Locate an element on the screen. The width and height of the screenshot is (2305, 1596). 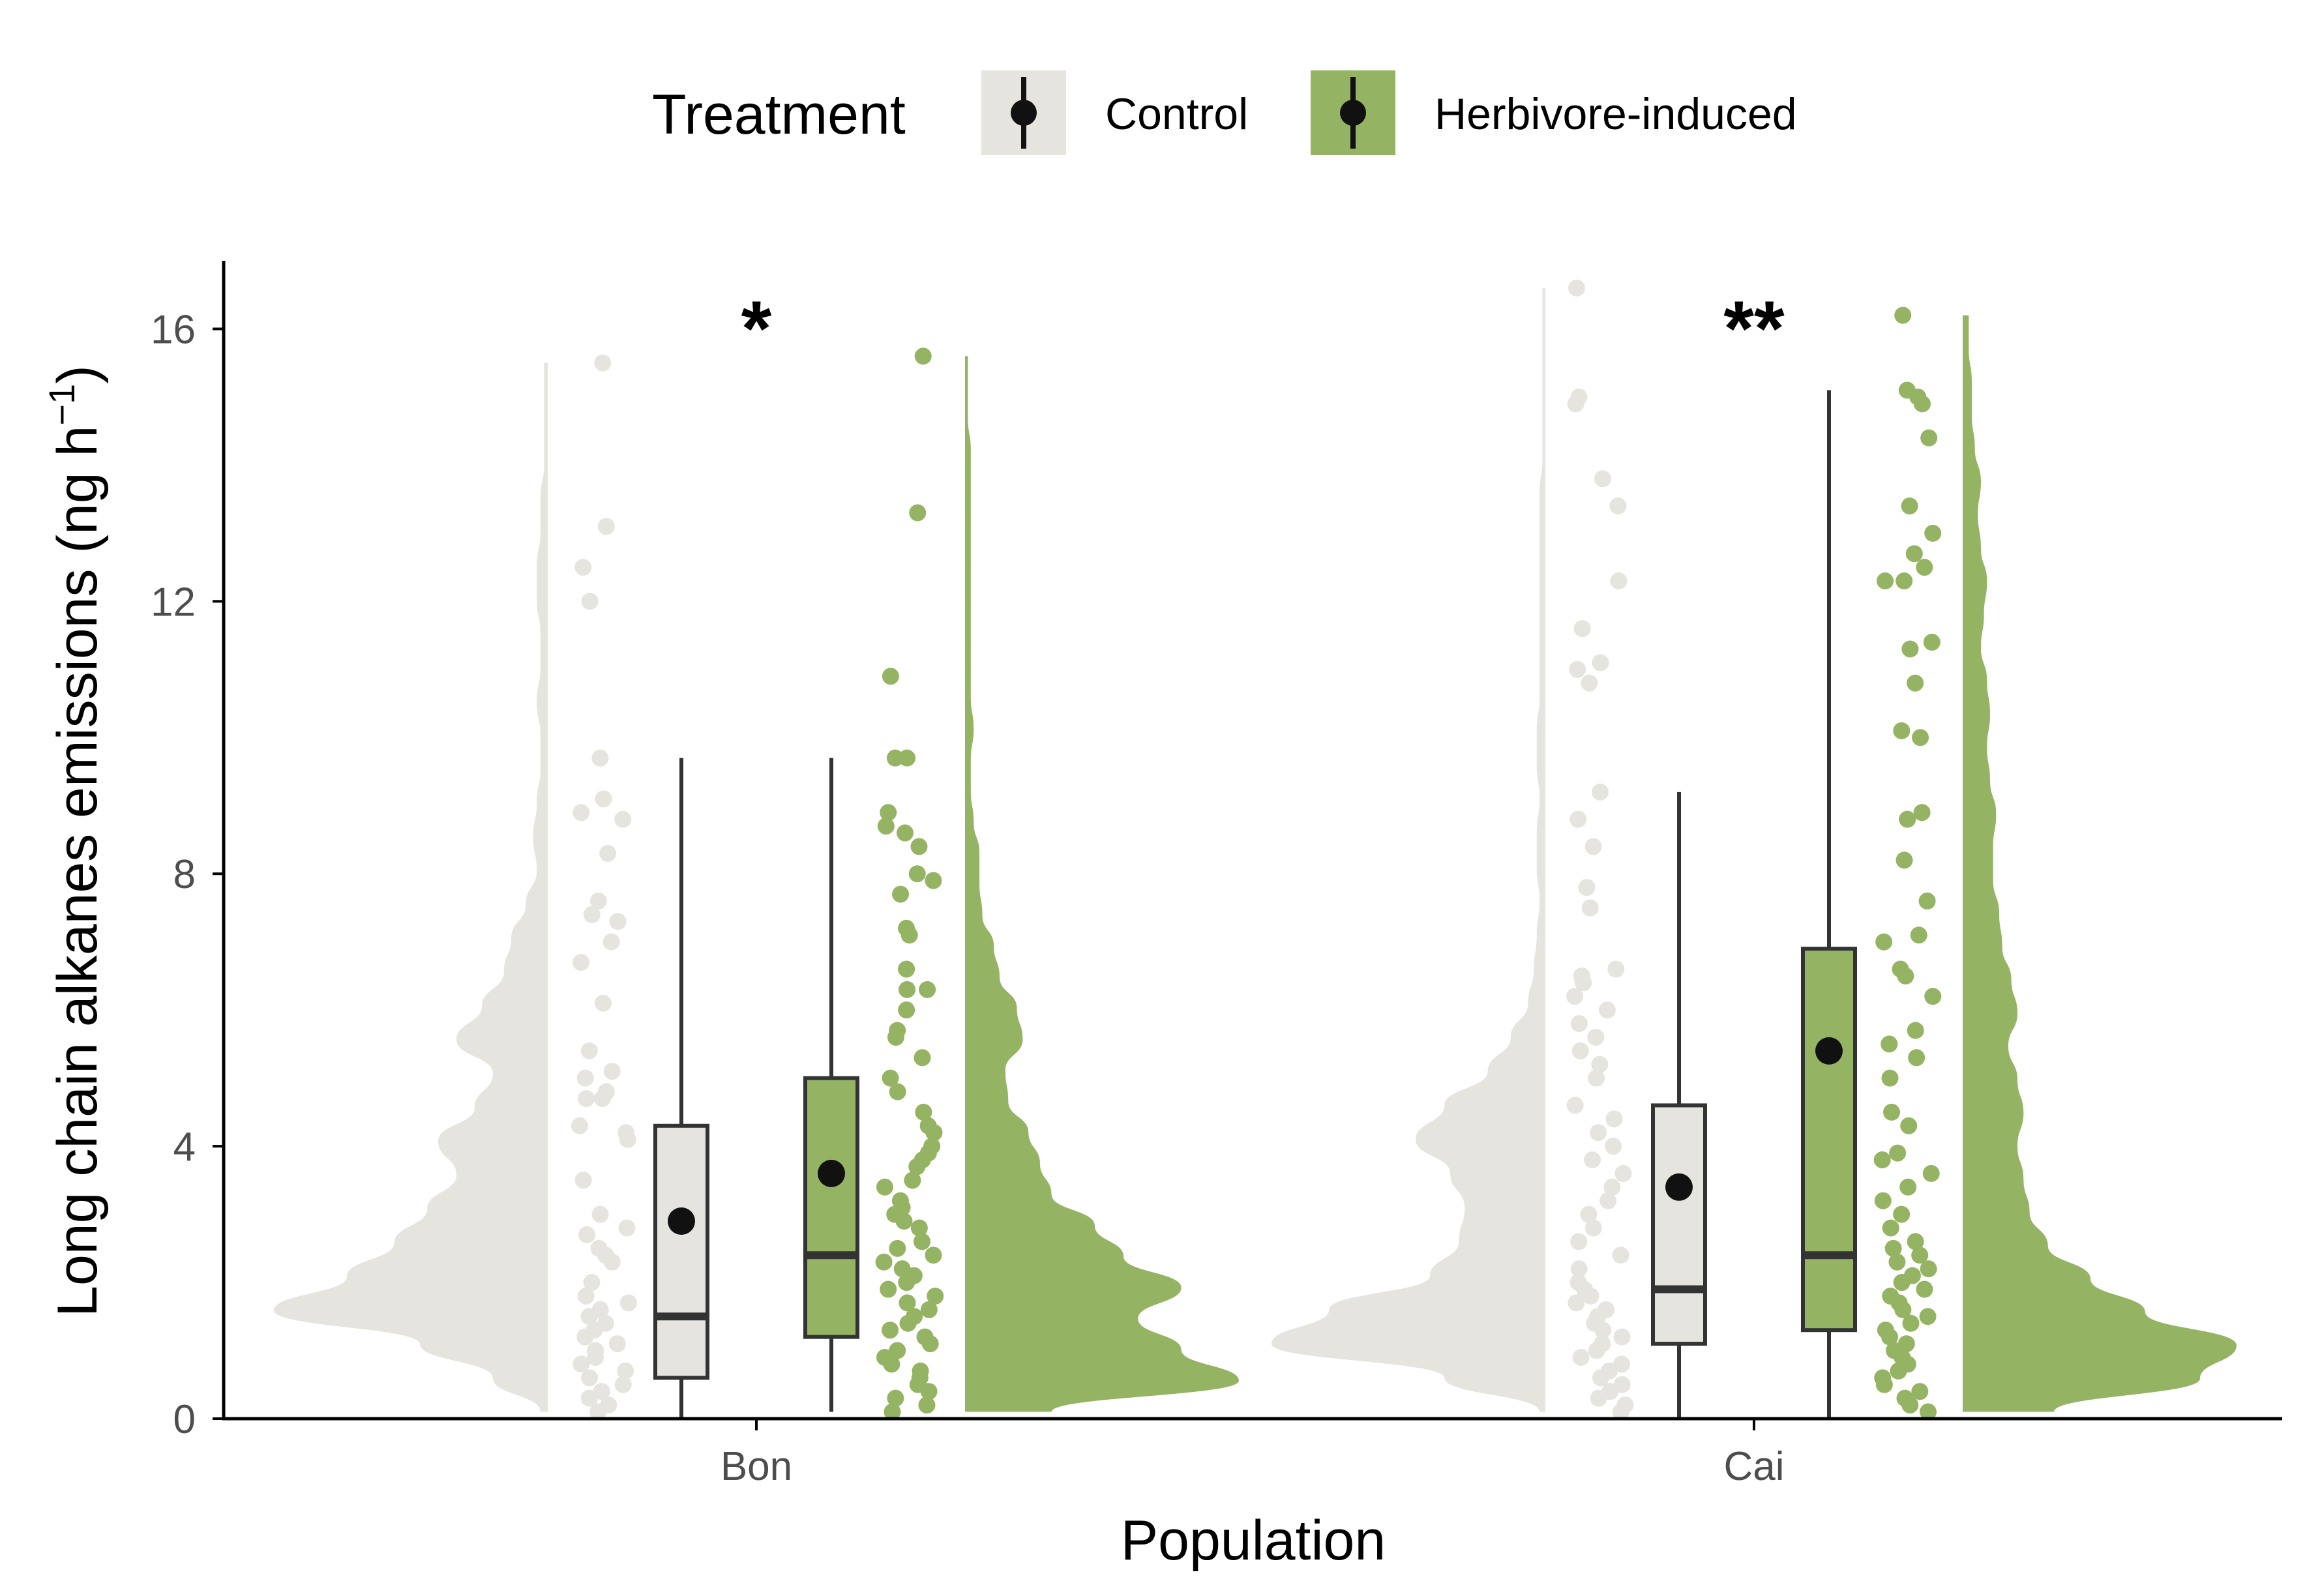
legend-label-herbivore: Herbivore-induced is located at coordinates (1616, 114).